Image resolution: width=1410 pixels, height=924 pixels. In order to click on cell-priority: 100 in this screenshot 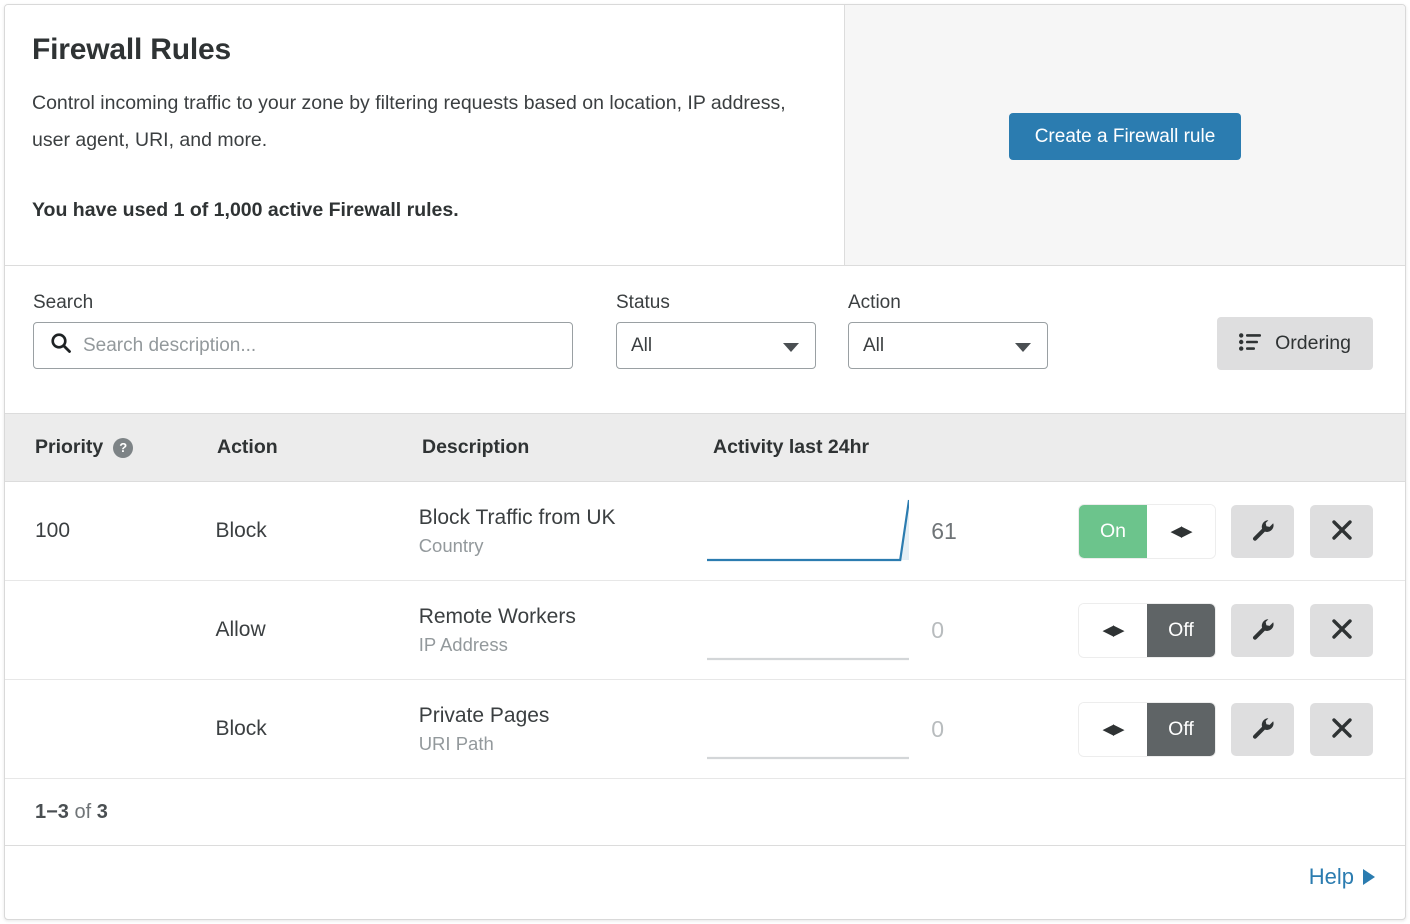, I will do `click(53, 530)`.